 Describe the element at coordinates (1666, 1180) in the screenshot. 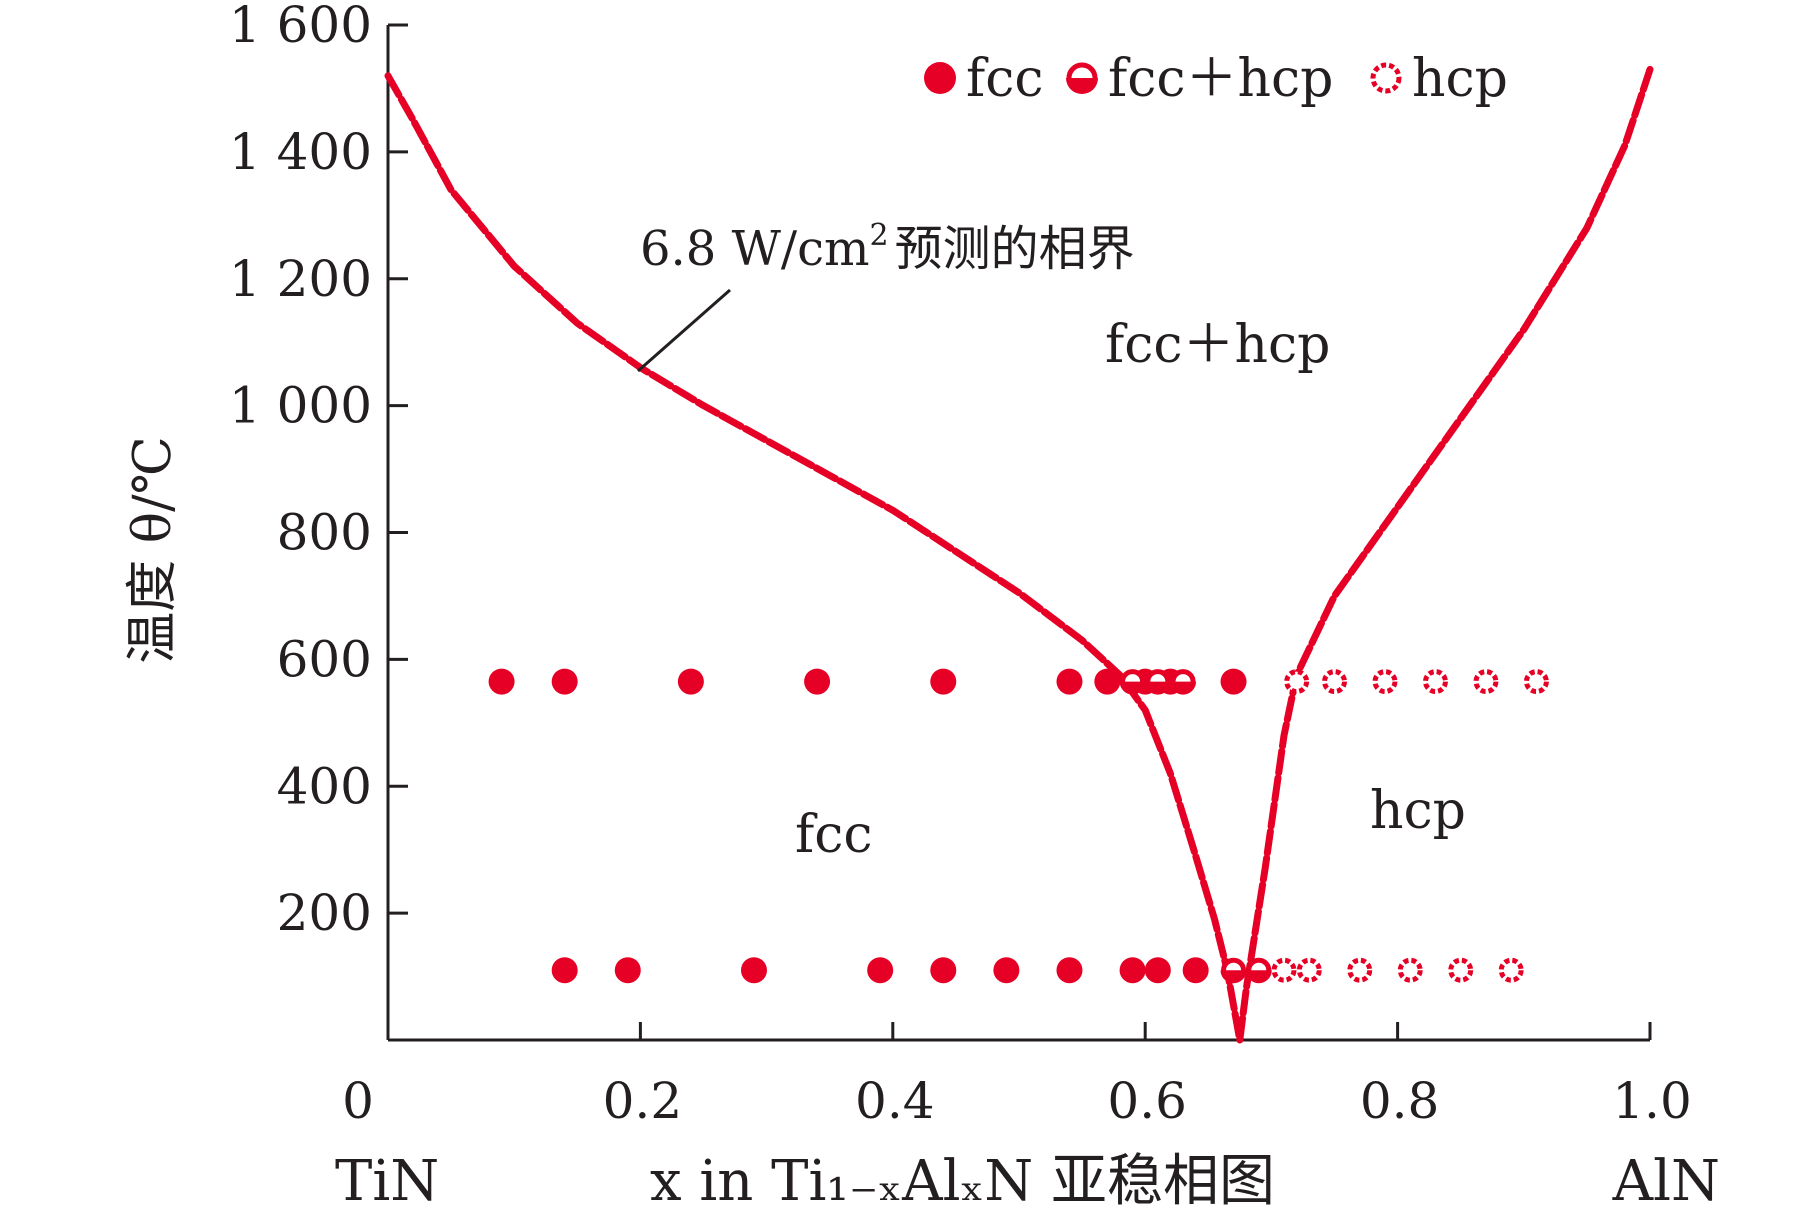

I see `composition-label-right: AlN` at that location.